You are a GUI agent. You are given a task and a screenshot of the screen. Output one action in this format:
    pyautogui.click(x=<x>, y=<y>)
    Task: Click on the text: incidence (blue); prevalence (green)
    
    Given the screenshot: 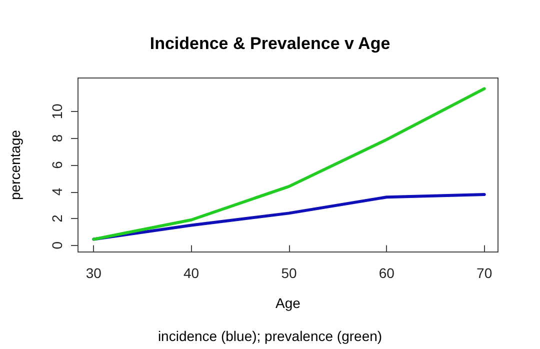 What is the action you would take?
    pyautogui.click(x=270, y=336)
    